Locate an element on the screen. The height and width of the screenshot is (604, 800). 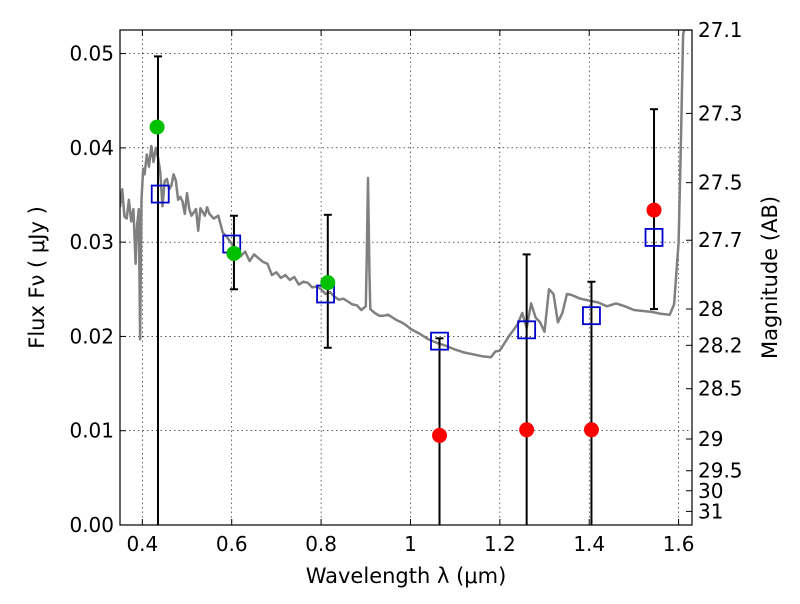
x-tick-label: 1 is located at coordinates (410, 544).